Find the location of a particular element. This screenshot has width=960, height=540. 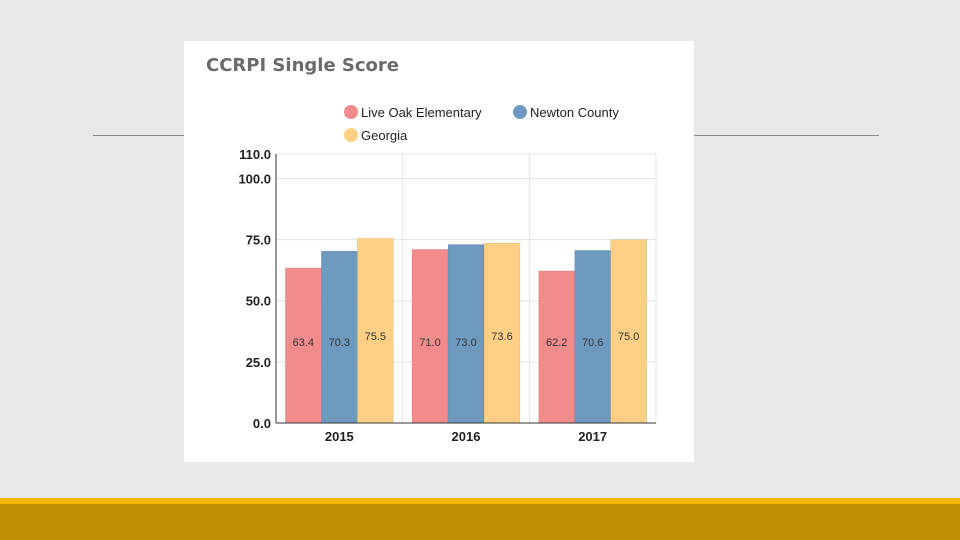

footer-accent-stripe is located at coordinates (480, 501).